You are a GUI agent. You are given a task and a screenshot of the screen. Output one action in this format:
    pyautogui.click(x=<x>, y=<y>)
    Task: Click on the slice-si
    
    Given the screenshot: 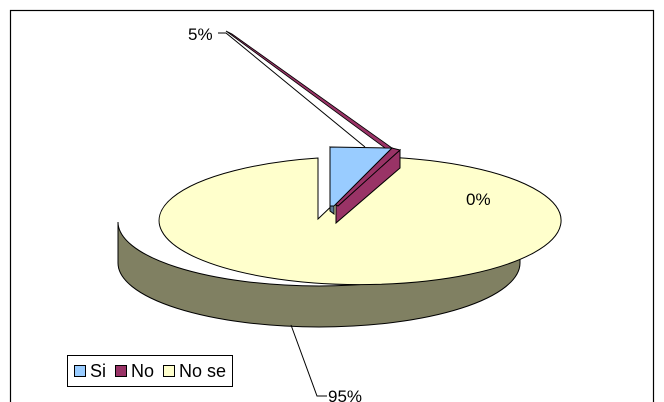 What is the action you would take?
    pyautogui.click(x=361, y=176)
    